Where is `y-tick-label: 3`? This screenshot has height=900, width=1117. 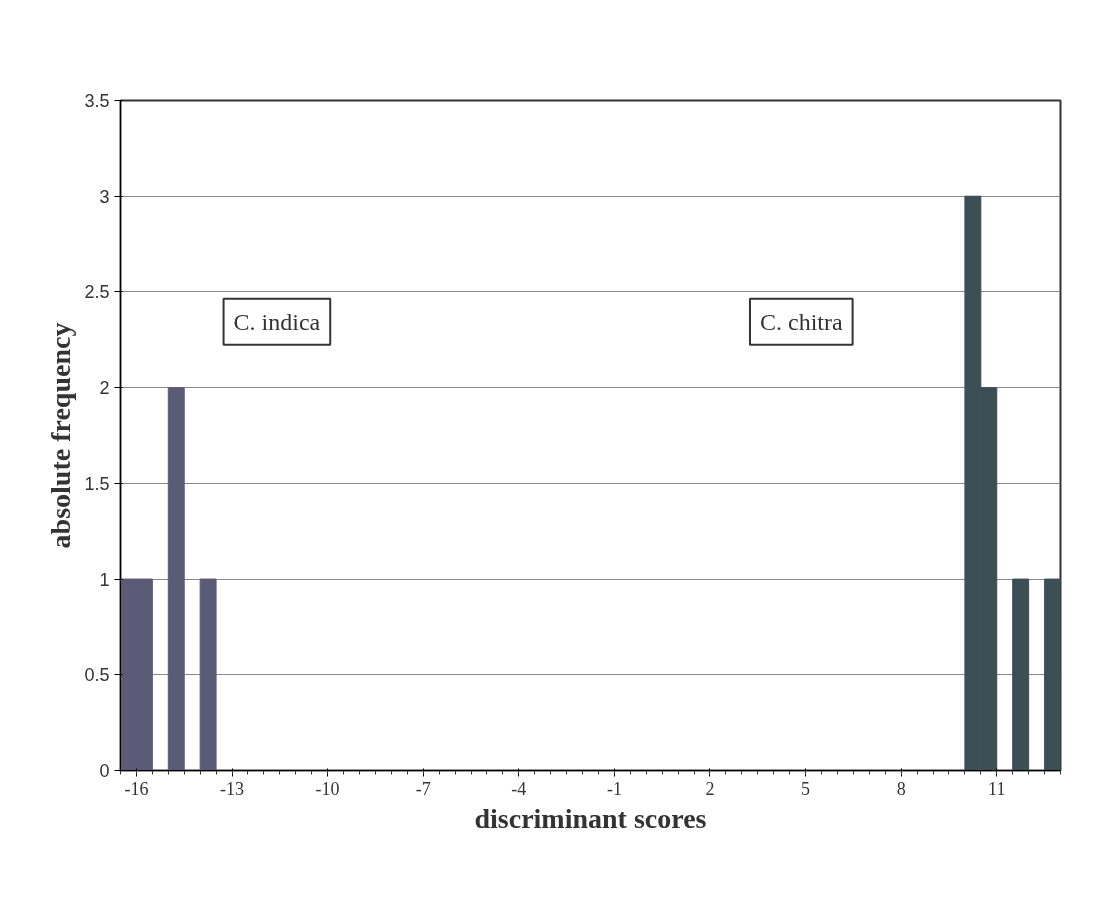 y-tick-label: 3 is located at coordinates (104, 196).